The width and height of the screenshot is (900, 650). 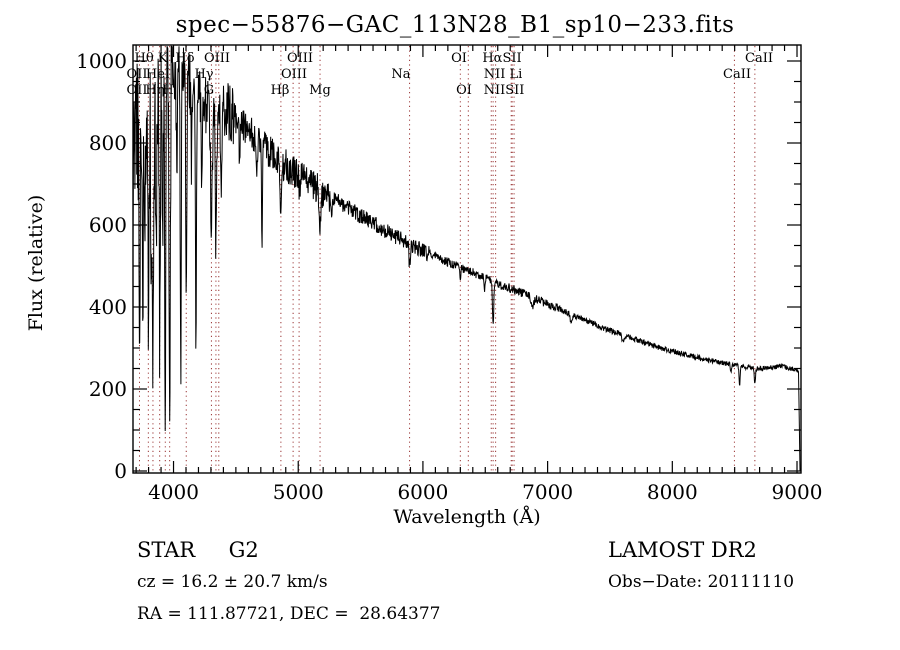 What do you see at coordinates (173, 492) in the screenshot?
I see `x-tick-label: 4000` at bounding box center [173, 492].